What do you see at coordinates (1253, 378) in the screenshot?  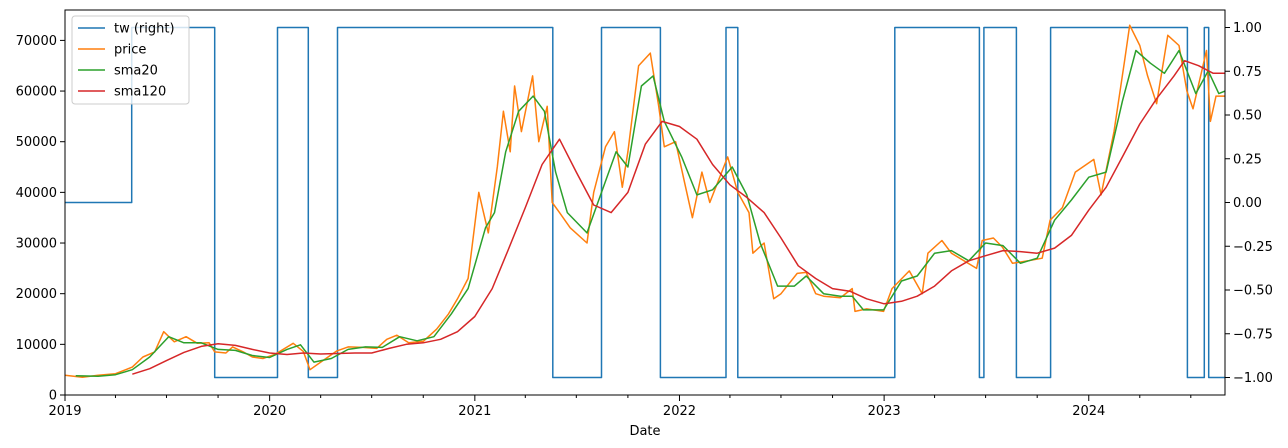 I see `y-right-tick-label: −1.00` at bounding box center [1253, 378].